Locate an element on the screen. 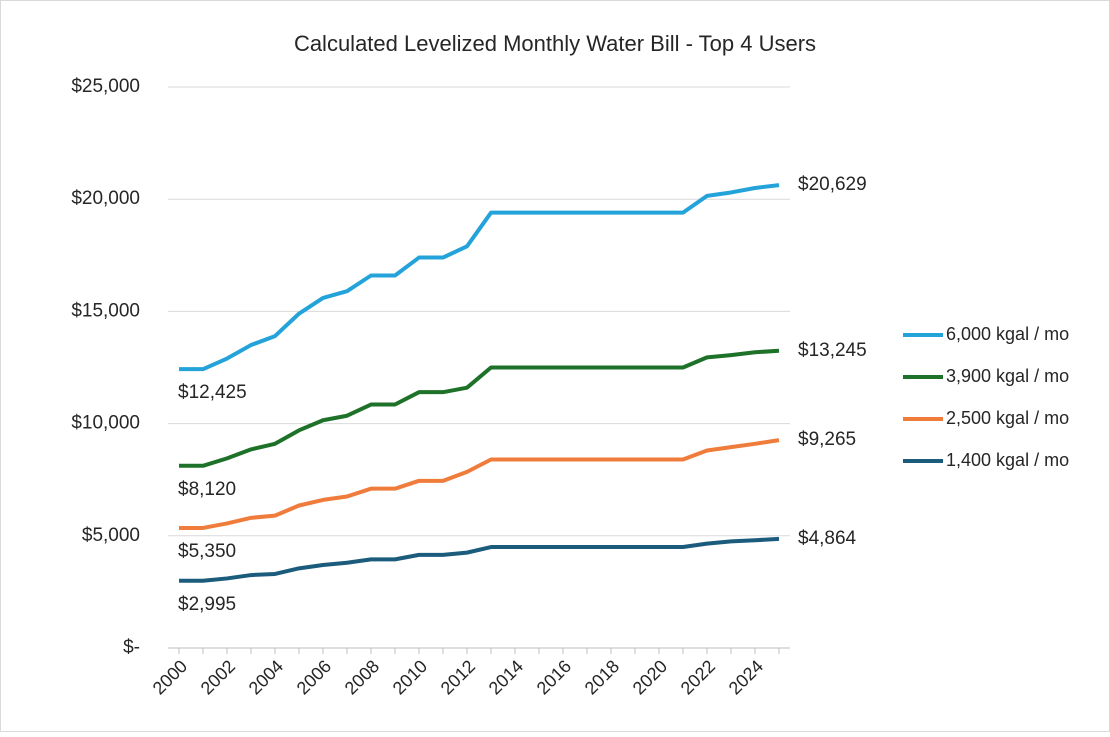 The width and height of the screenshot is (1110, 737). data-label: $9,265 is located at coordinates (827, 439).